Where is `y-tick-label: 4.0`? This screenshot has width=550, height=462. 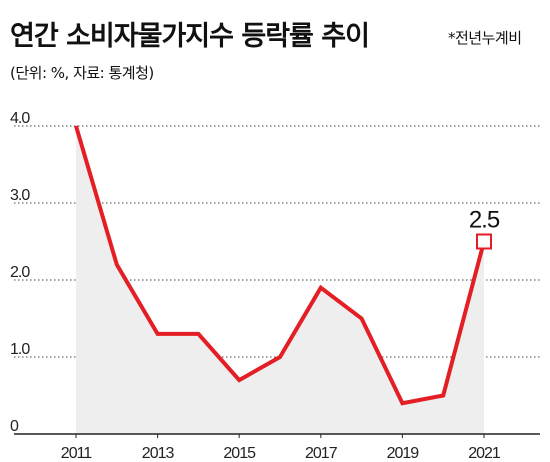 y-tick-label: 4.0 is located at coordinates (20, 118).